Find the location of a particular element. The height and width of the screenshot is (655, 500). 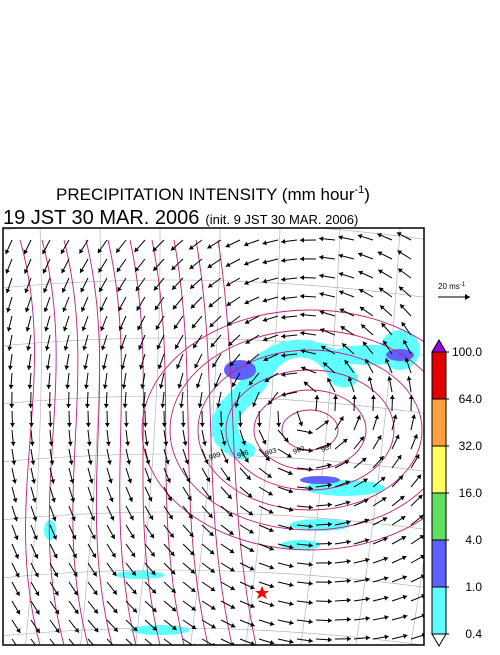

colorbar-label: 0.4 is located at coordinates (473, 634).